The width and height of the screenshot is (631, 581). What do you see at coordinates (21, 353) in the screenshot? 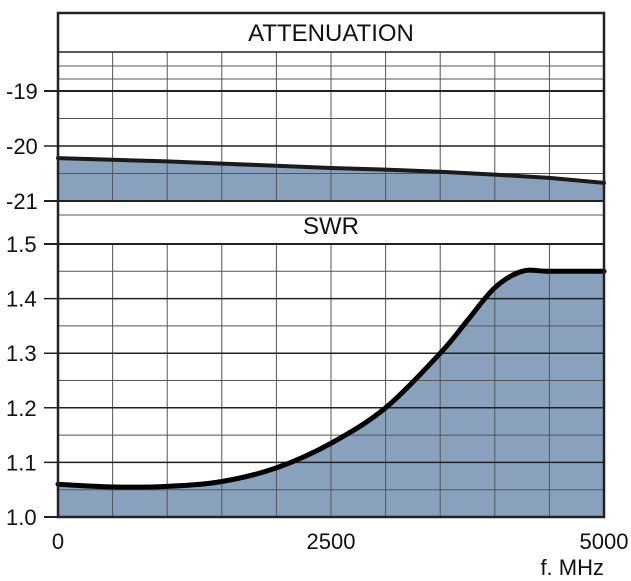
I see `swr-ytick-label: 1.3` at bounding box center [21, 353].